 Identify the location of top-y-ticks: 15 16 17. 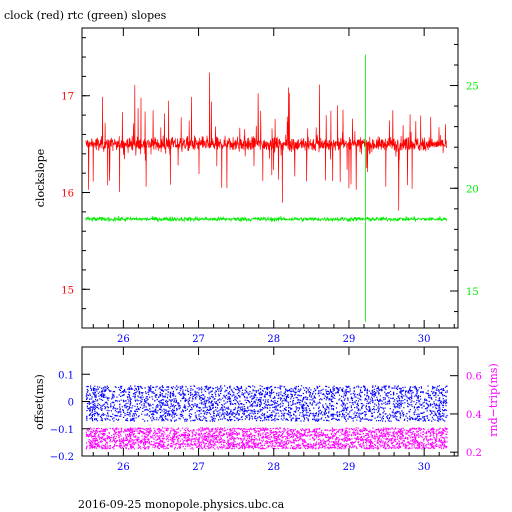
(75, 173).